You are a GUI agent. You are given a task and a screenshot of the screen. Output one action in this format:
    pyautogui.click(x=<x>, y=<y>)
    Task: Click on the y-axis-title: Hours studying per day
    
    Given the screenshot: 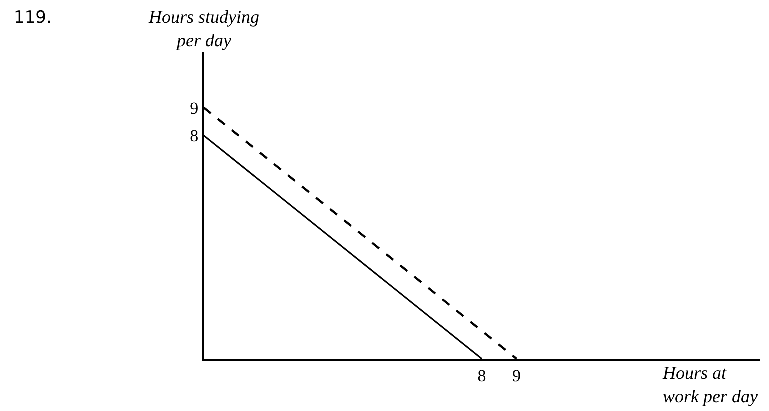 What is the action you would take?
    pyautogui.click(x=204, y=28)
    